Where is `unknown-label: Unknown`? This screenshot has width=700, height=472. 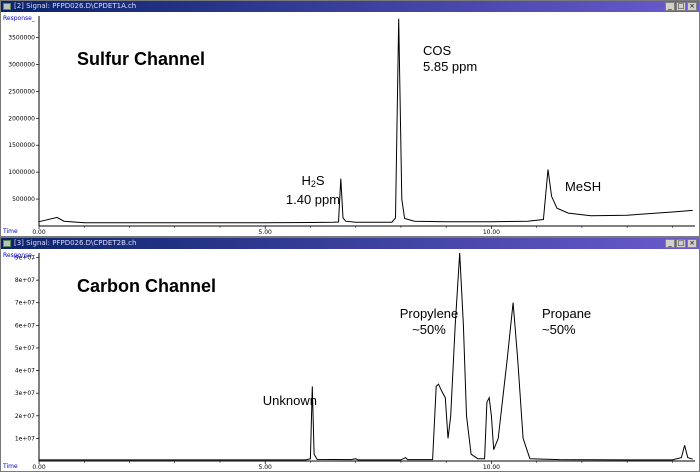 unknown-label: Unknown is located at coordinates (289, 400).